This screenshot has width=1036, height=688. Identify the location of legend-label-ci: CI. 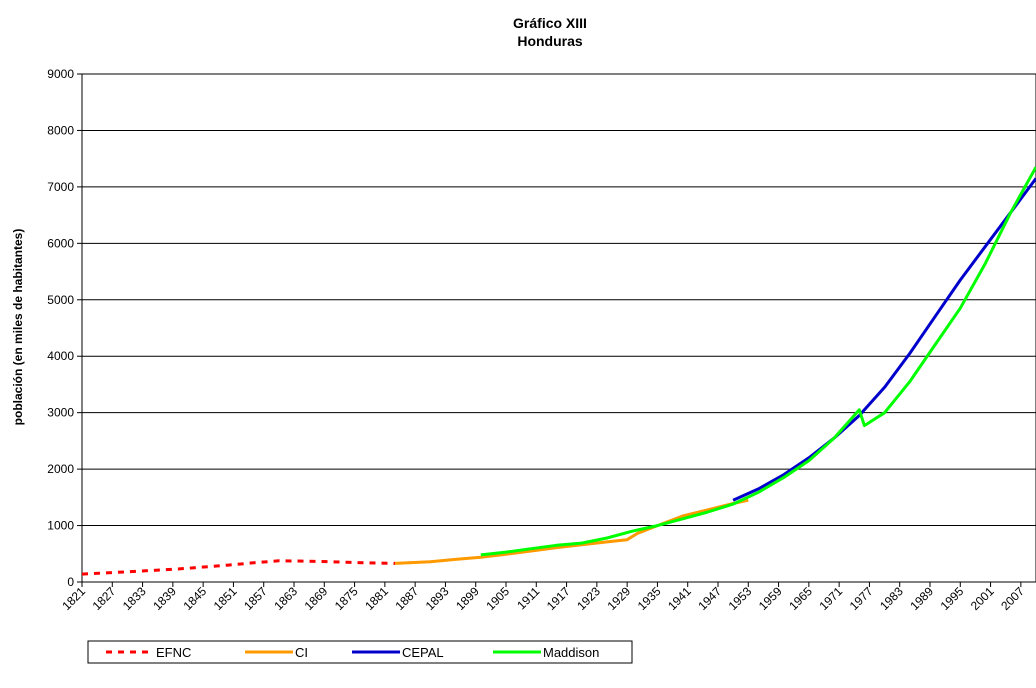
(301, 652).